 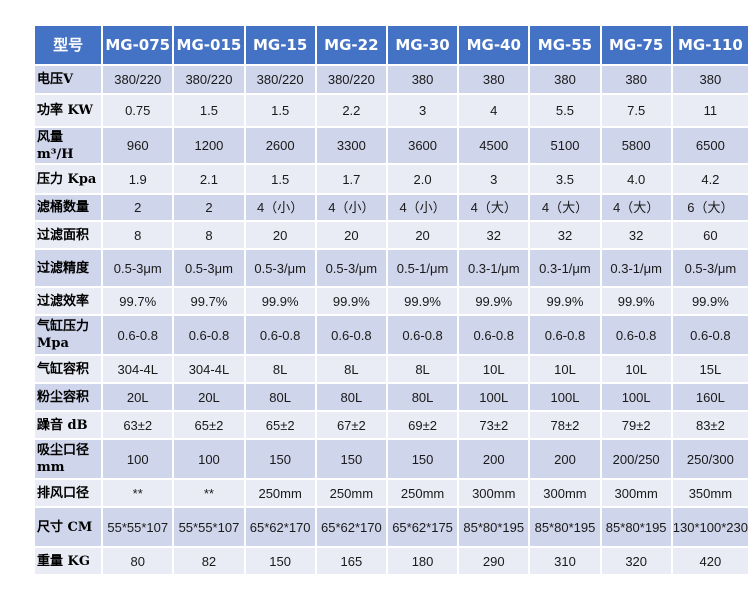 What do you see at coordinates (68, 493) in the screenshot?
I see `row-label: 排风口径` at bounding box center [68, 493].